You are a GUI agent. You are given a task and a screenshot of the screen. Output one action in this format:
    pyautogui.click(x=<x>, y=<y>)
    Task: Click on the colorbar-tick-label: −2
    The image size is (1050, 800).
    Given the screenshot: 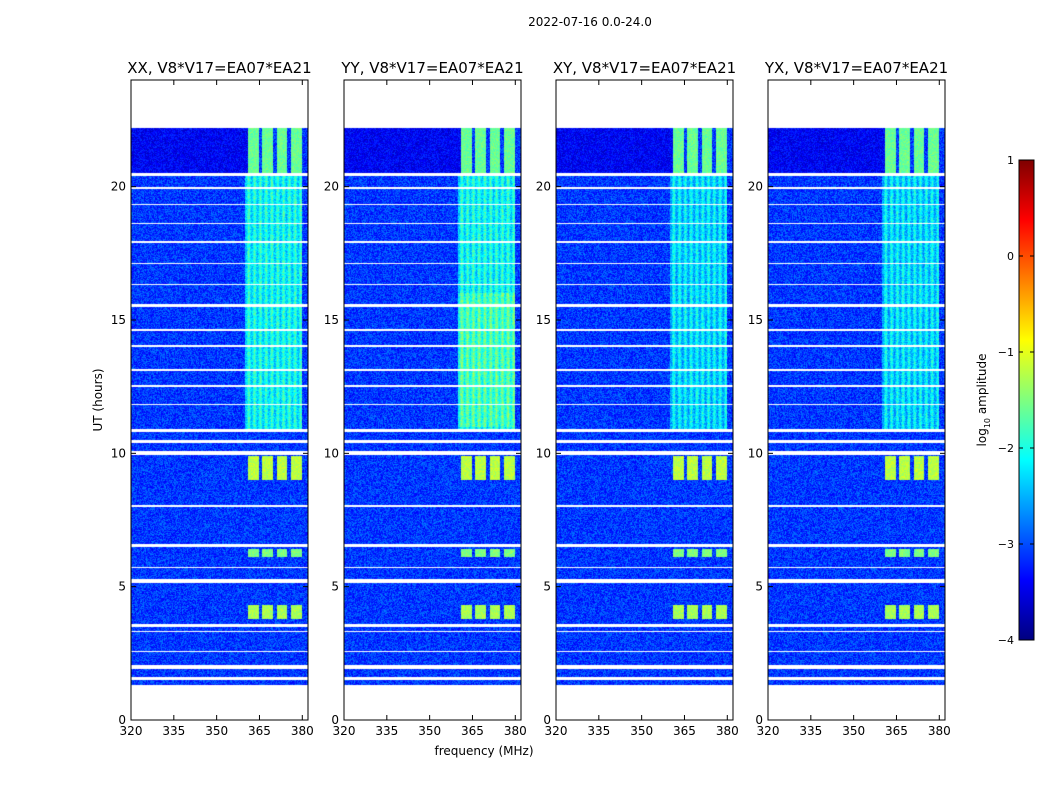 What is the action you would take?
    pyautogui.click(x=1006, y=448)
    